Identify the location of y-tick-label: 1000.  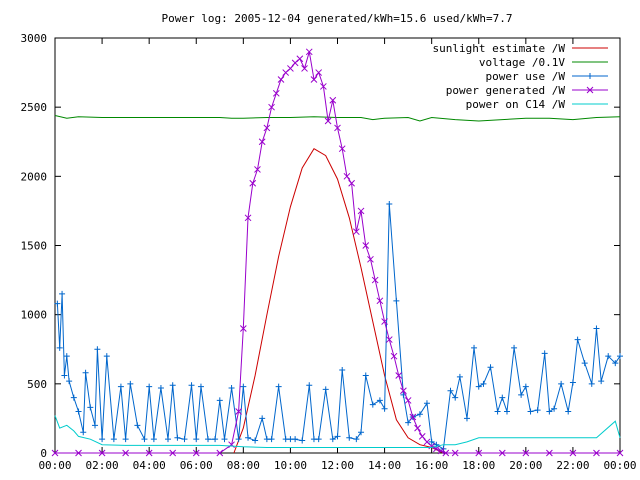
(34, 315).